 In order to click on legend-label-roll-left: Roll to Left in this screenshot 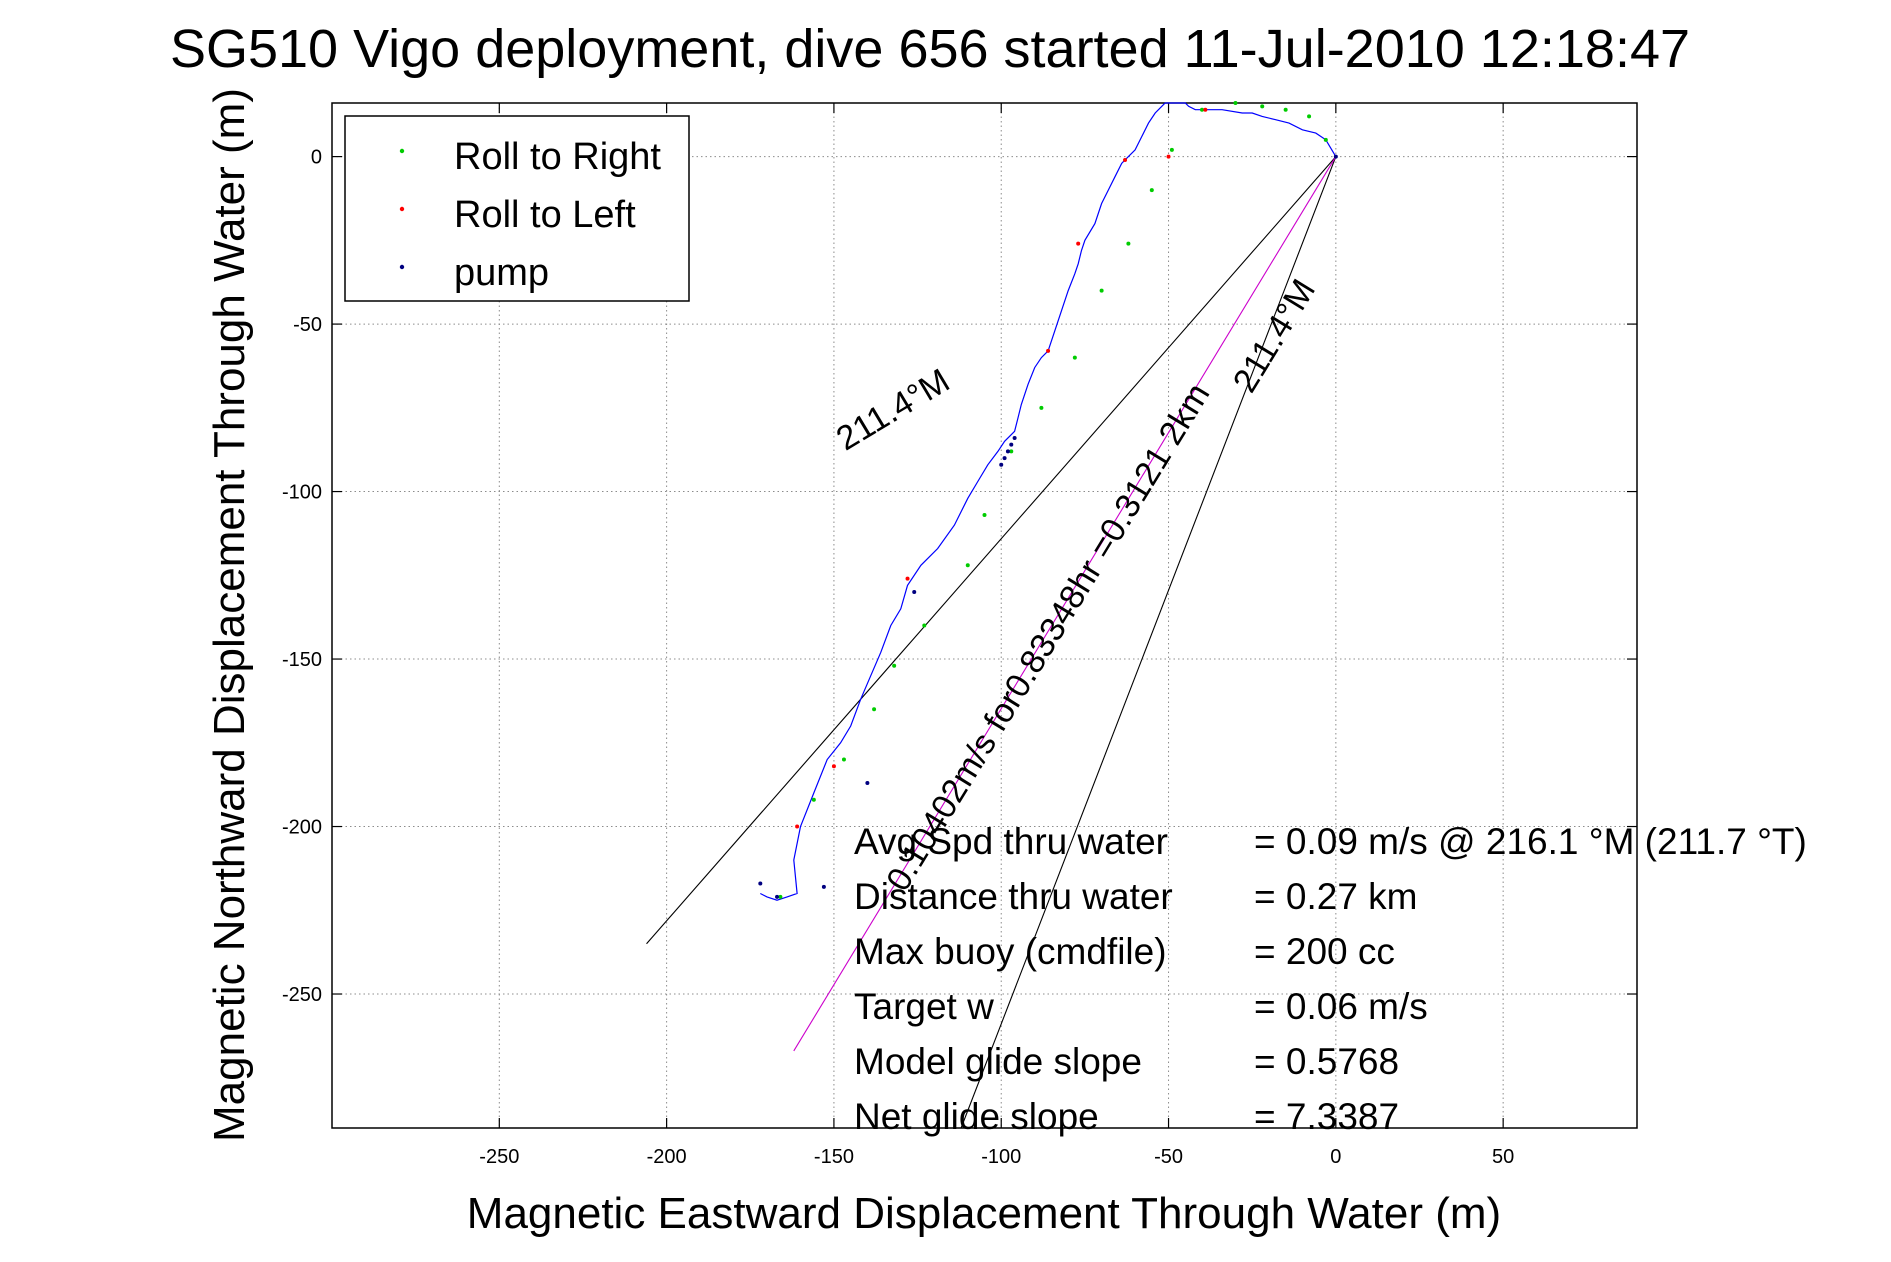, I will do `click(545, 215)`.